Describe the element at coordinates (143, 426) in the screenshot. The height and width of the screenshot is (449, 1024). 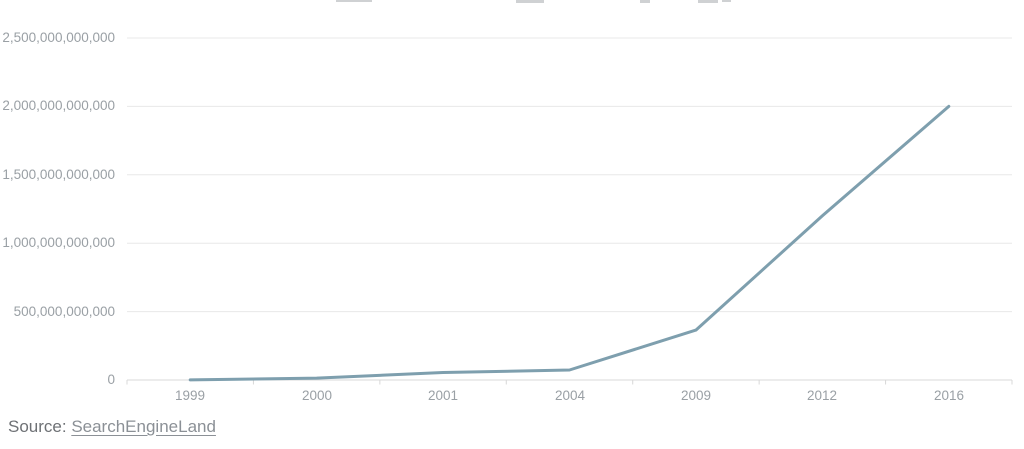
I see `source-link: SearchEngineLand` at that location.